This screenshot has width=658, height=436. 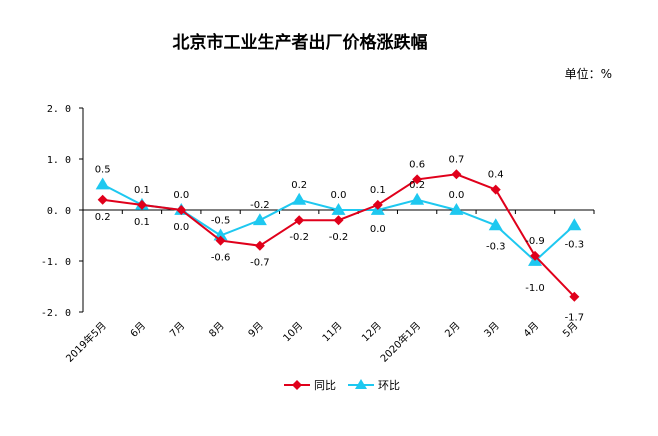 What do you see at coordinates (371, 332) in the screenshot?
I see `x-tick-label: 12月` at bounding box center [371, 332].